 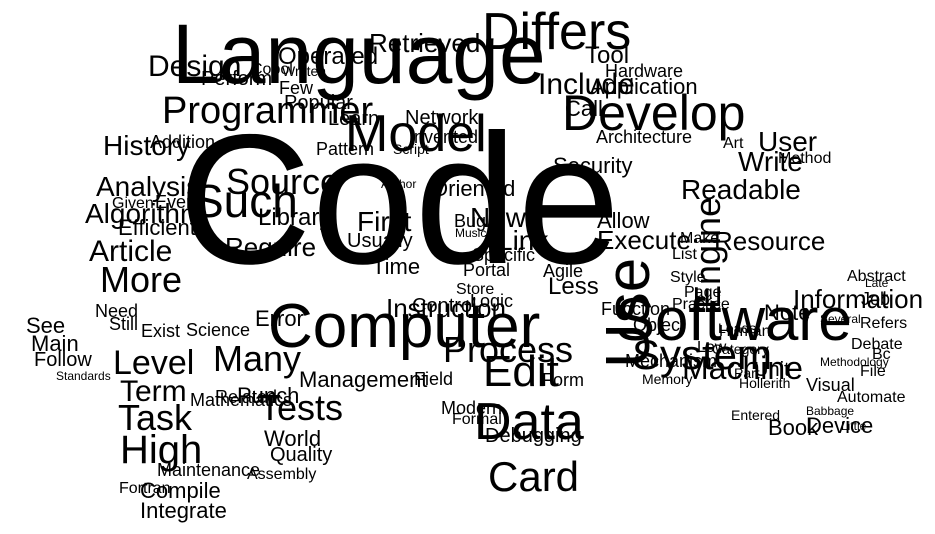 What do you see at coordinates (279, 318) in the screenshot?
I see `cloud-word: Error` at bounding box center [279, 318].